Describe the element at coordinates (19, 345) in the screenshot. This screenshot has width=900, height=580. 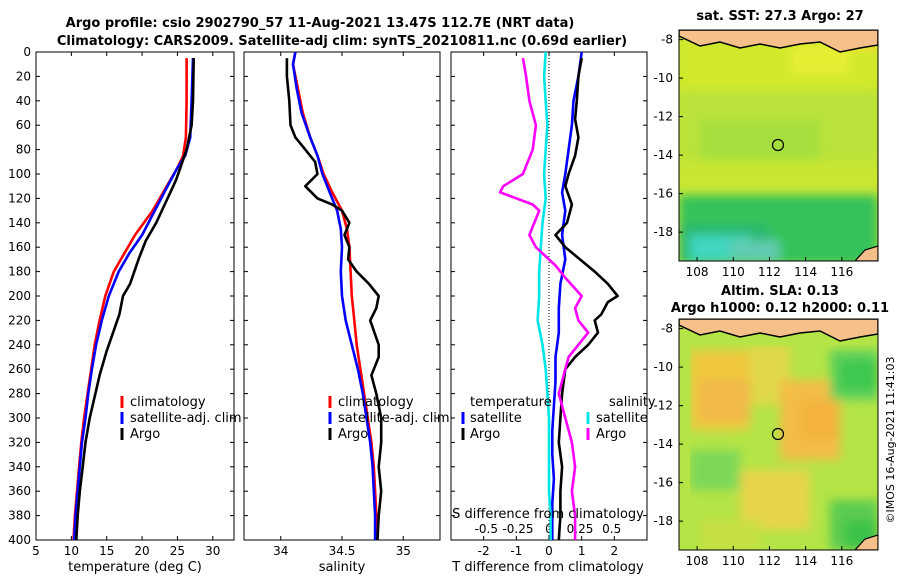
I see `depth-tick-label: 240` at that location.